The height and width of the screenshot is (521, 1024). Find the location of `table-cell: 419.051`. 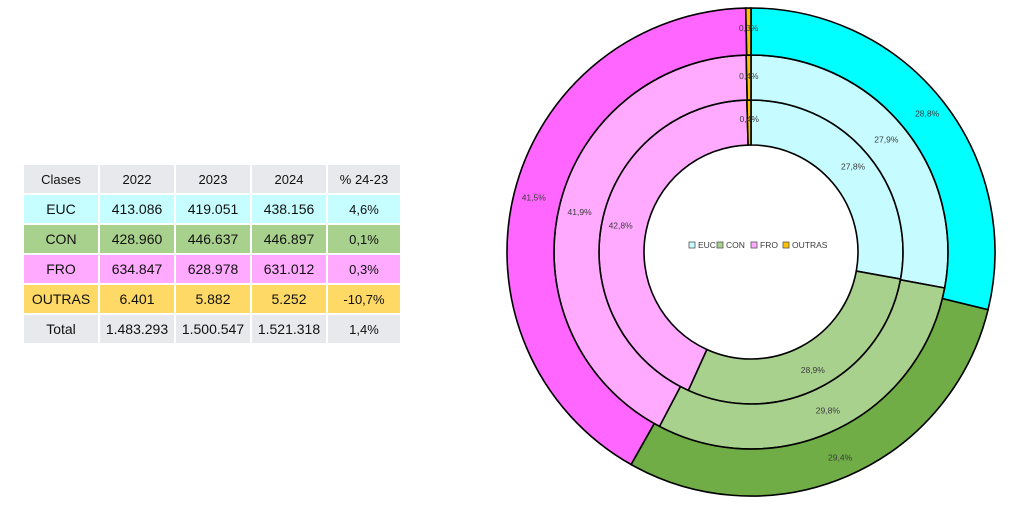

table-cell: 419.051 is located at coordinates (213, 209).